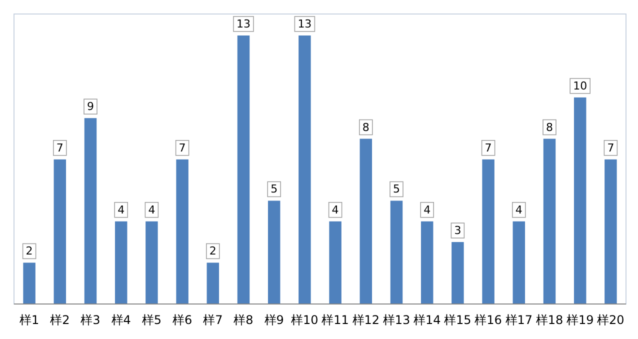 The width and height of the screenshot is (638, 339). Describe the element at coordinates (396, 320) in the screenshot. I see `x-tick-label: 样13` at that location.